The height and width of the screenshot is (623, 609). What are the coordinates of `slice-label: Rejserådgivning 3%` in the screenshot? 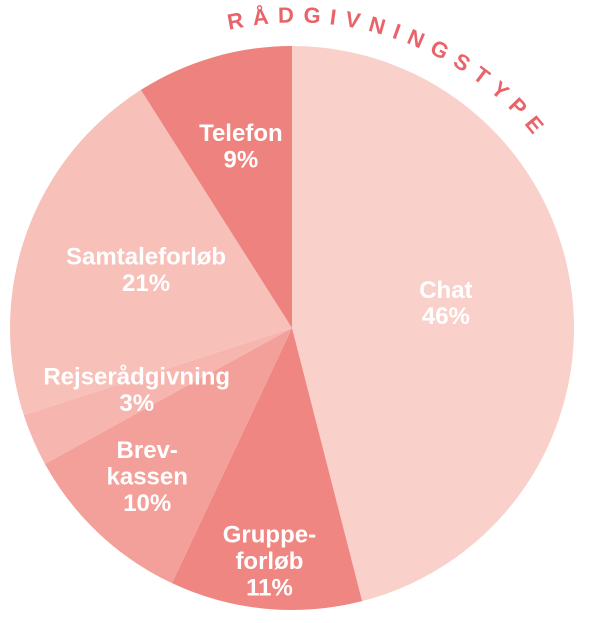 It's located at (136, 389).